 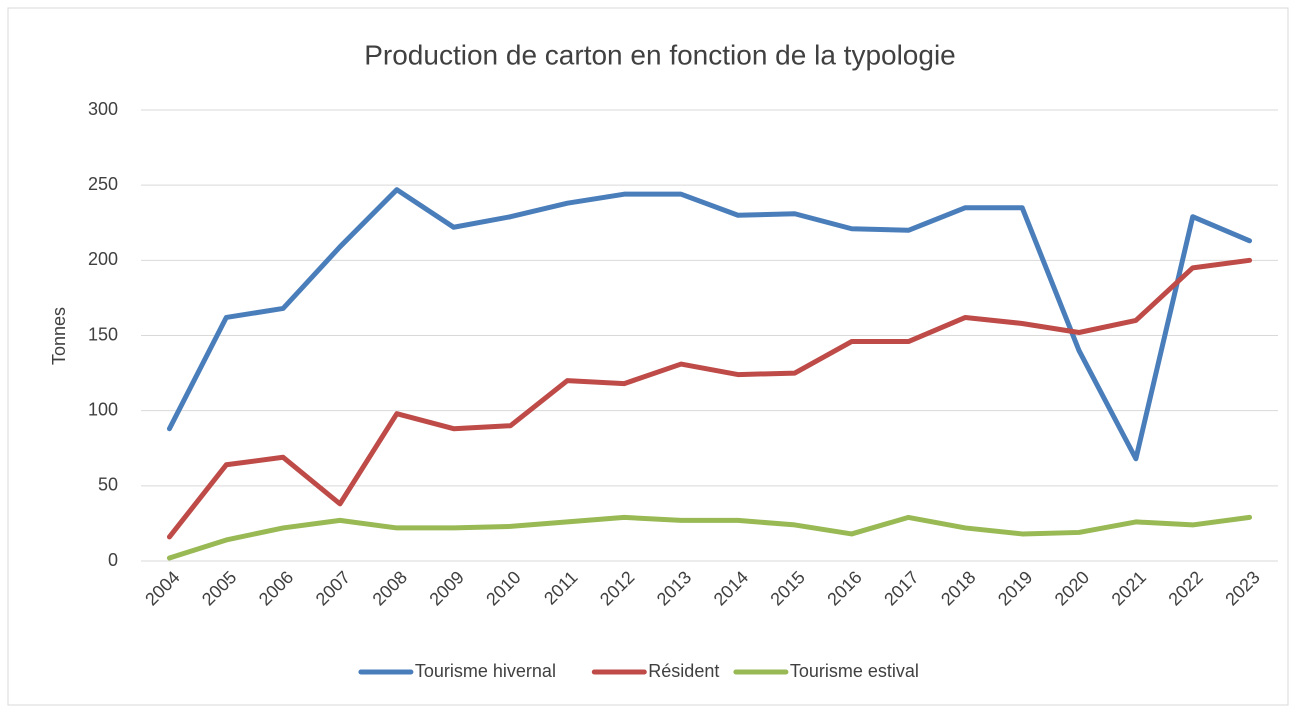 What do you see at coordinates (103, 184) in the screenshot?
I see `y-tick-label: 250` at bounding box center [103, 184].